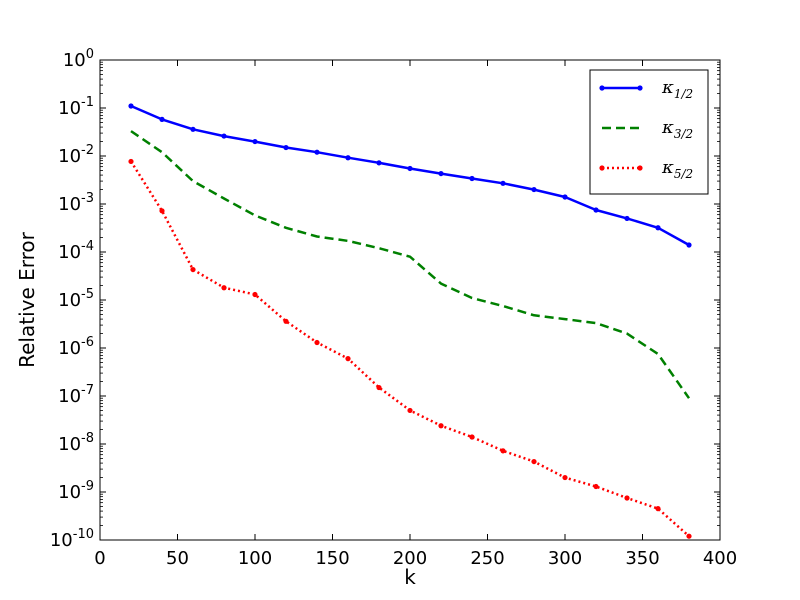 This screenshot has height=600, width=800. I want to click on y-tick-label: 10⁻⁴, so click(76, 251).